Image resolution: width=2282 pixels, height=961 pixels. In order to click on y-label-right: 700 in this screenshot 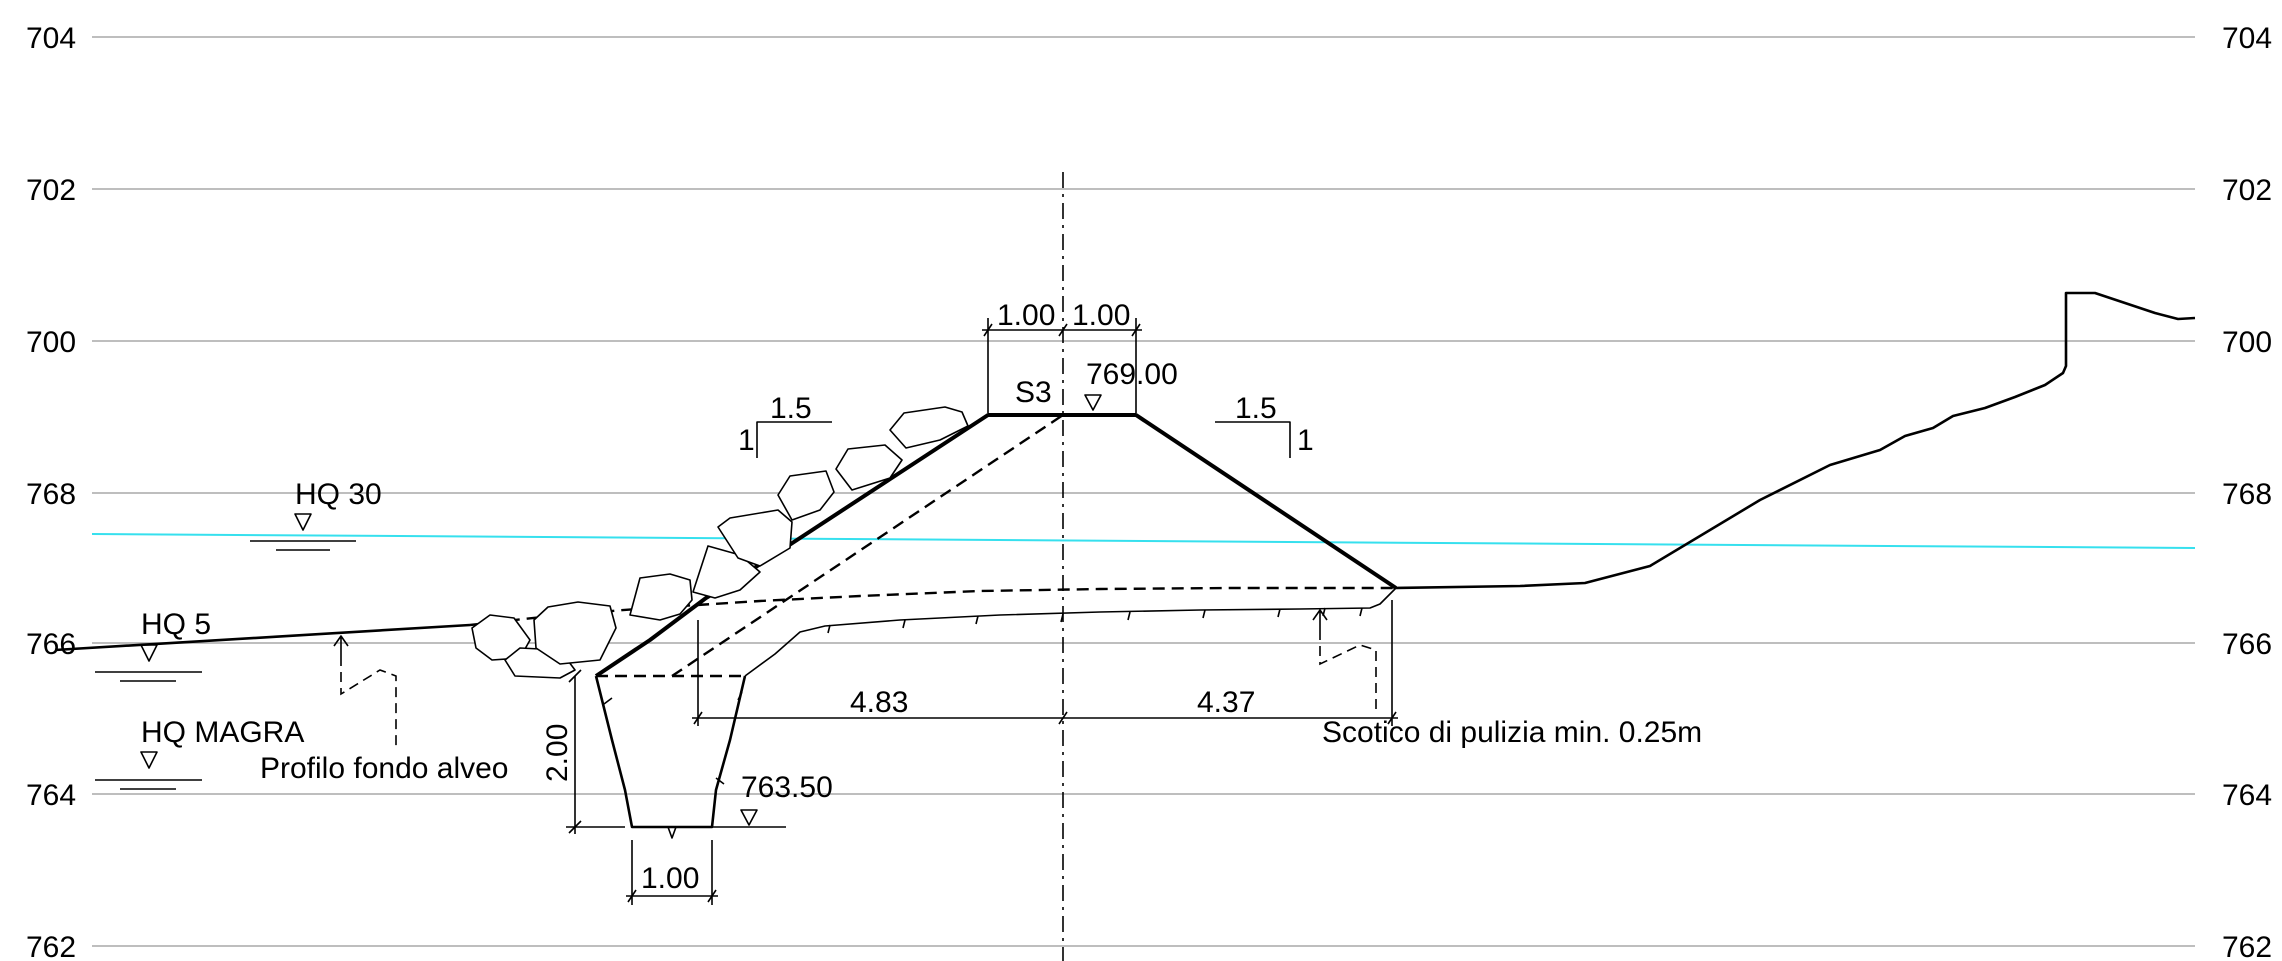, I will do `click(2247, 342)`.